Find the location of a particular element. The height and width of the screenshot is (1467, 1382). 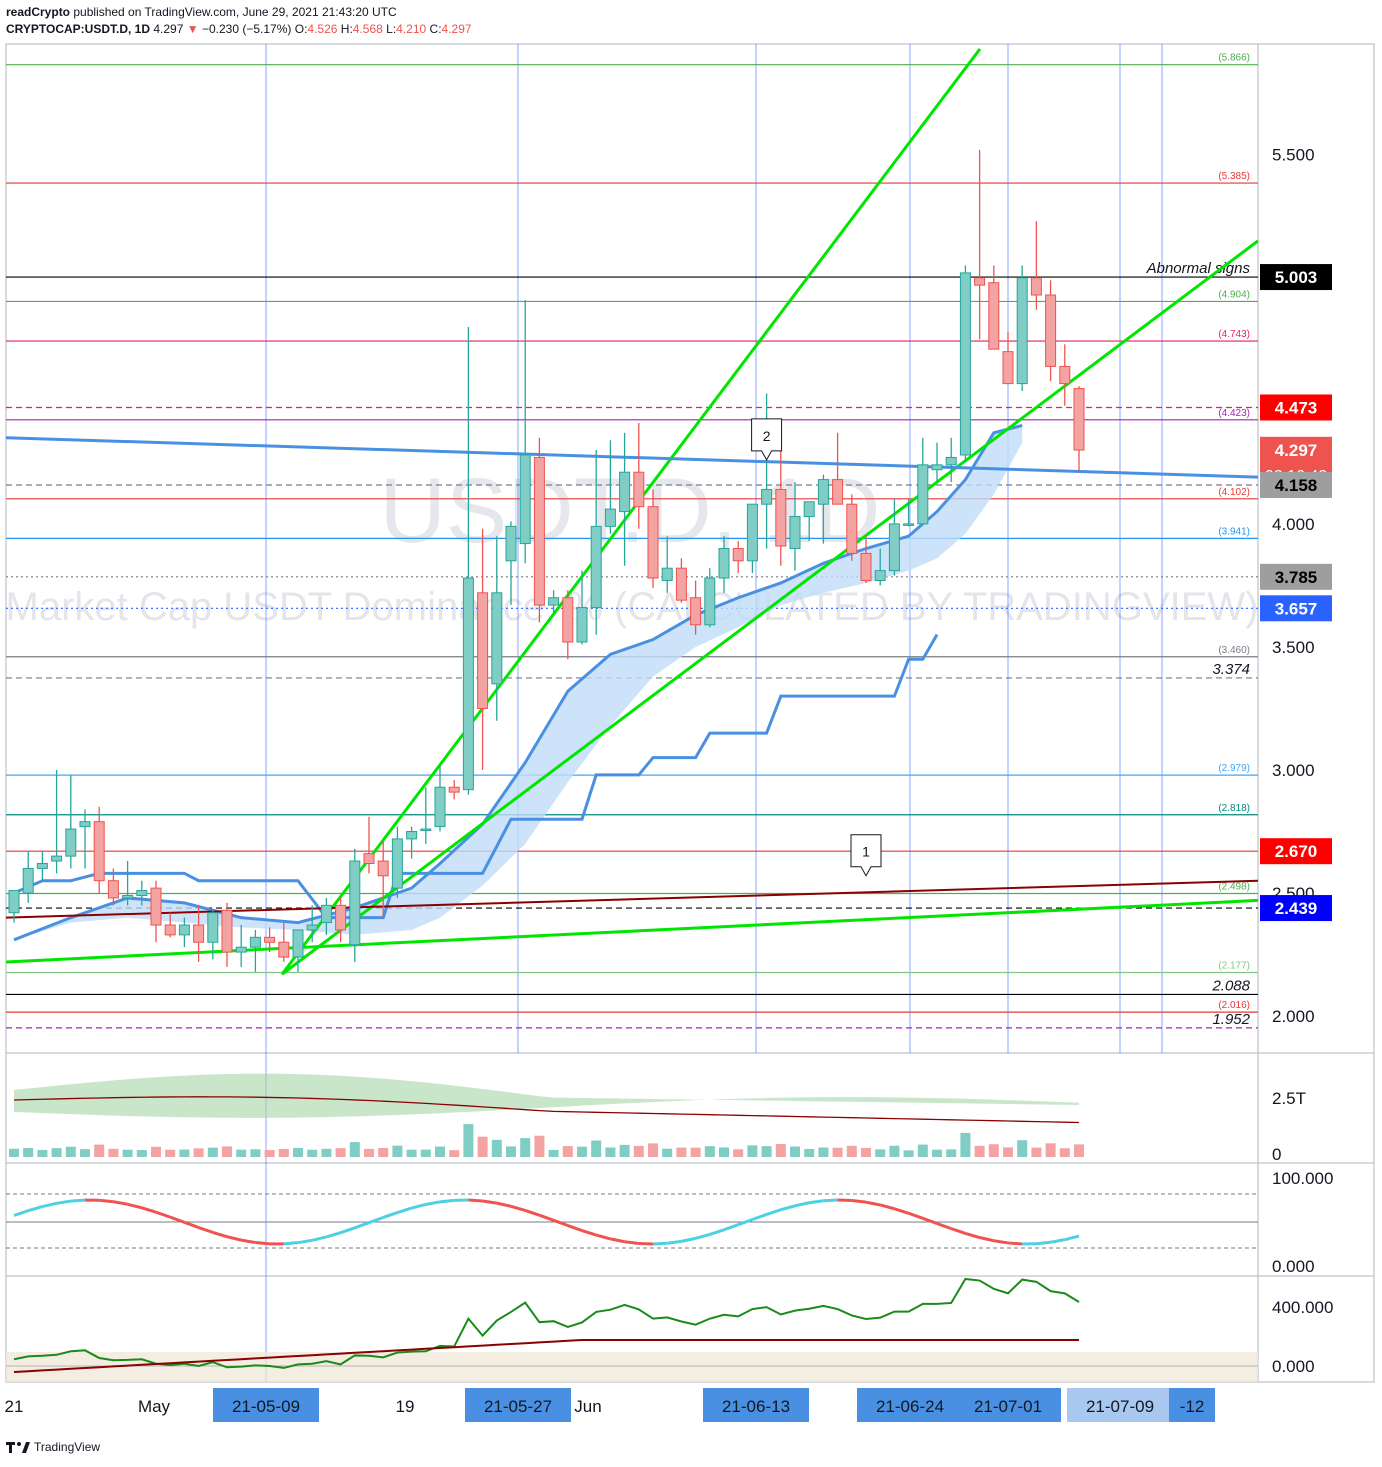

volume-panel: 2.5T 0 is located at coordinates (657, 1118).